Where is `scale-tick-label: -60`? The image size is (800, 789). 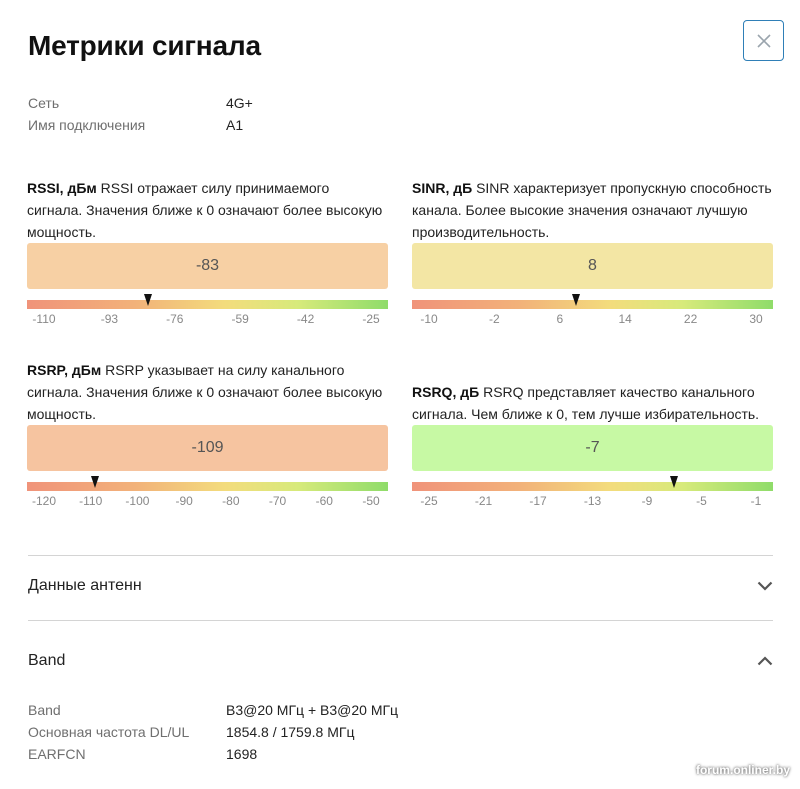
scale-tick-label: -60 is located at coordinates (324, 501).